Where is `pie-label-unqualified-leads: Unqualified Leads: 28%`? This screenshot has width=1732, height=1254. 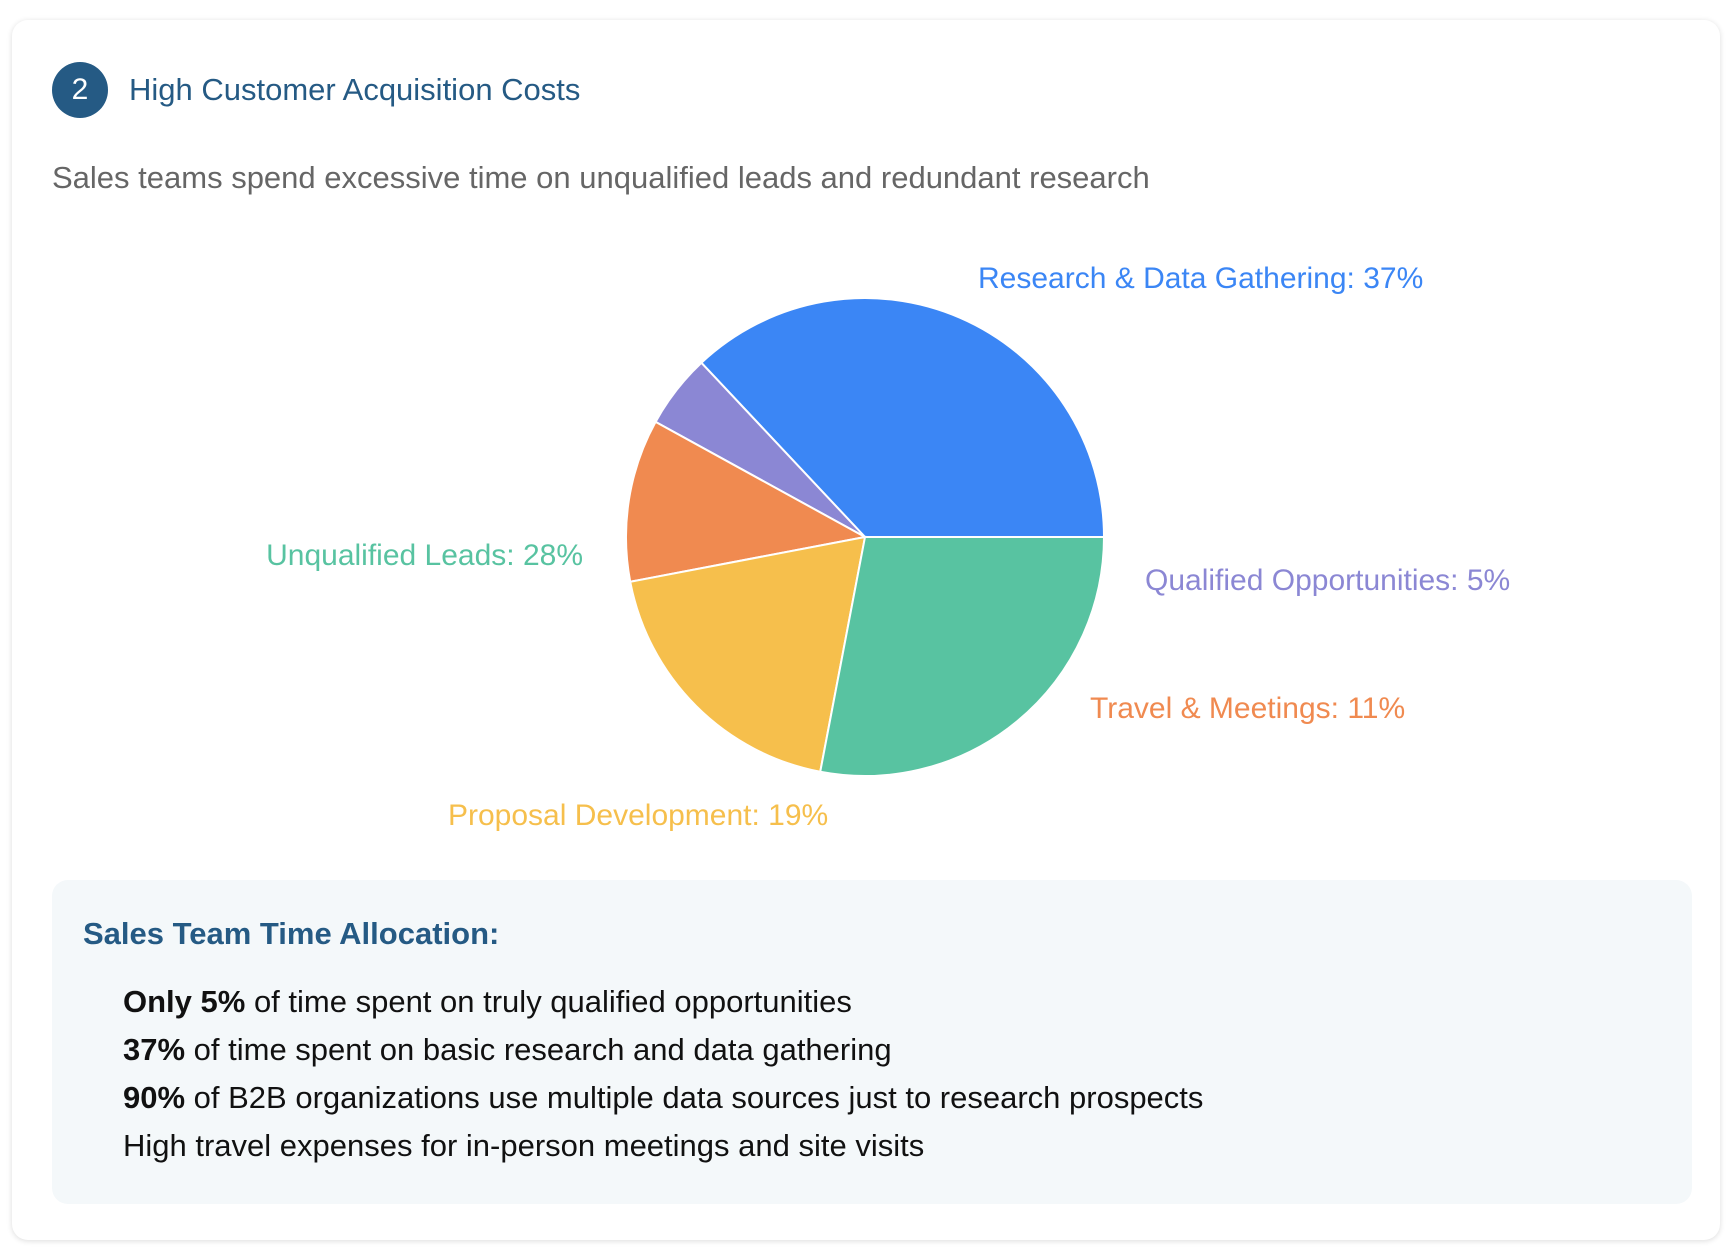 pie-label-unqualified-leads: Unqualified Leads: 28% is located at coordinates (424, 555).